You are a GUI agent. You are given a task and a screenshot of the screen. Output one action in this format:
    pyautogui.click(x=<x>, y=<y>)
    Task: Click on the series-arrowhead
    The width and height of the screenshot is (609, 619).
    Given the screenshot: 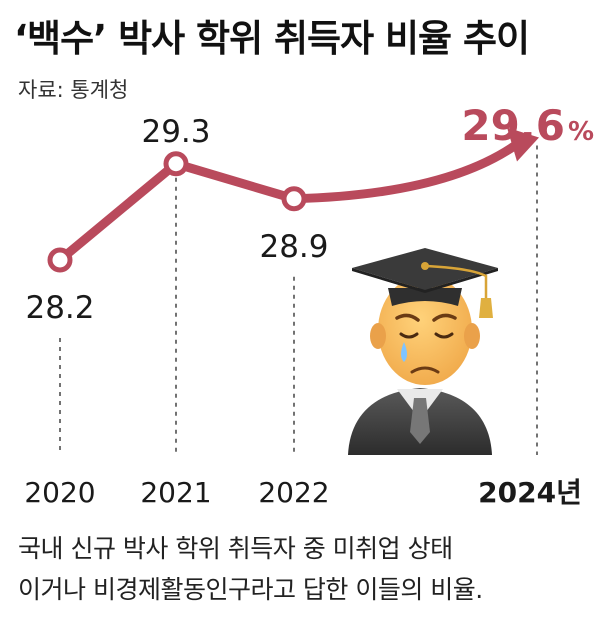 What is the action you would take?
    pyautogui.click(x=523, y=144)
    